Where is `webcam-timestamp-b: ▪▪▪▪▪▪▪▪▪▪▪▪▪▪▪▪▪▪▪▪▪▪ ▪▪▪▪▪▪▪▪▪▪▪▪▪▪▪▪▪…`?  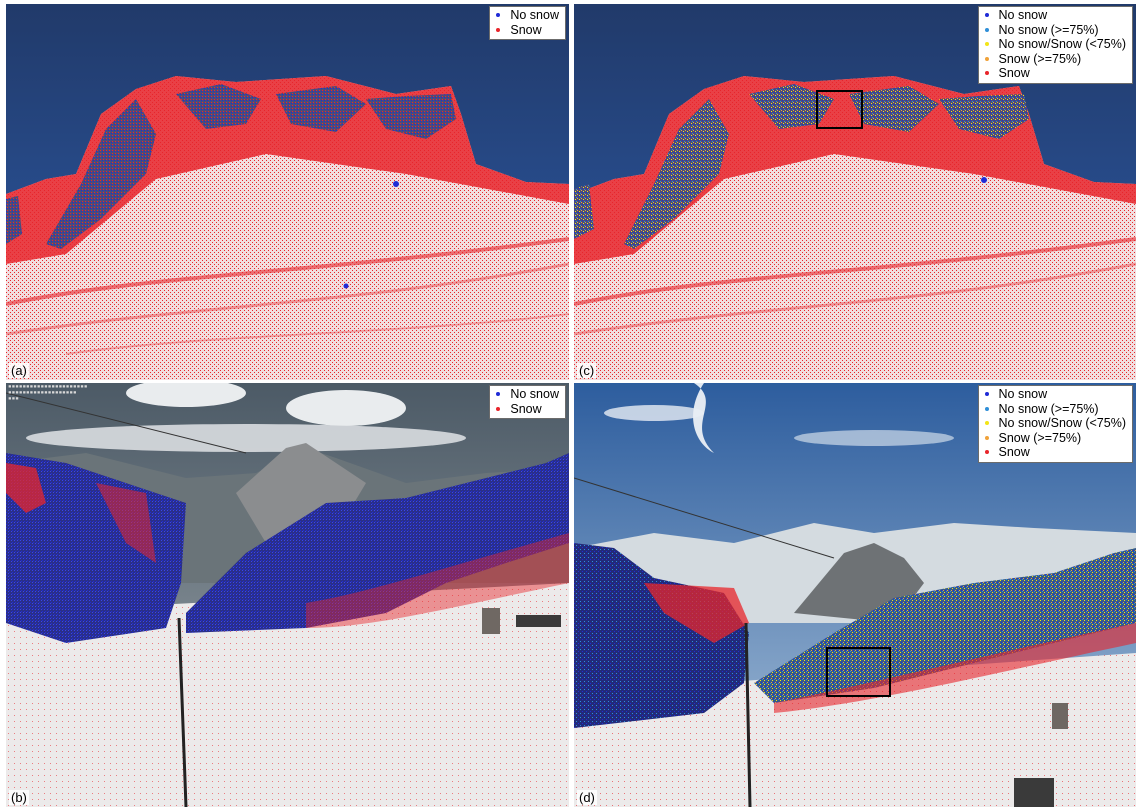 webcam-timestamp-b: ▪▪▪▪▪▪▪▪▪▪▪▪▪▪▪▪▪▪▪▪▪▪ ▪▪▪▪▪▪▪▪▪▪▪▪▪▪▪▪▪… is located at coordinates (48, 392).